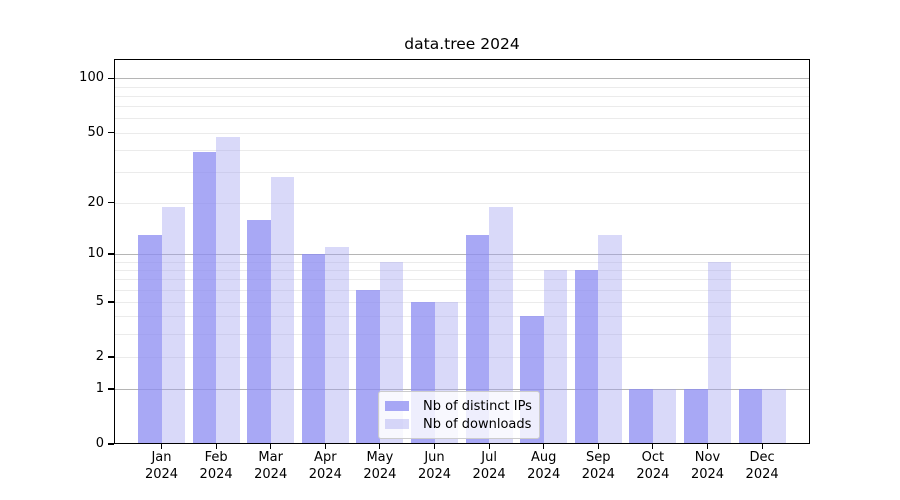  What do you see at coordinates (489, 446) in the screenshot?
I see `x-tick-jul` at bounding box center [489, 446].